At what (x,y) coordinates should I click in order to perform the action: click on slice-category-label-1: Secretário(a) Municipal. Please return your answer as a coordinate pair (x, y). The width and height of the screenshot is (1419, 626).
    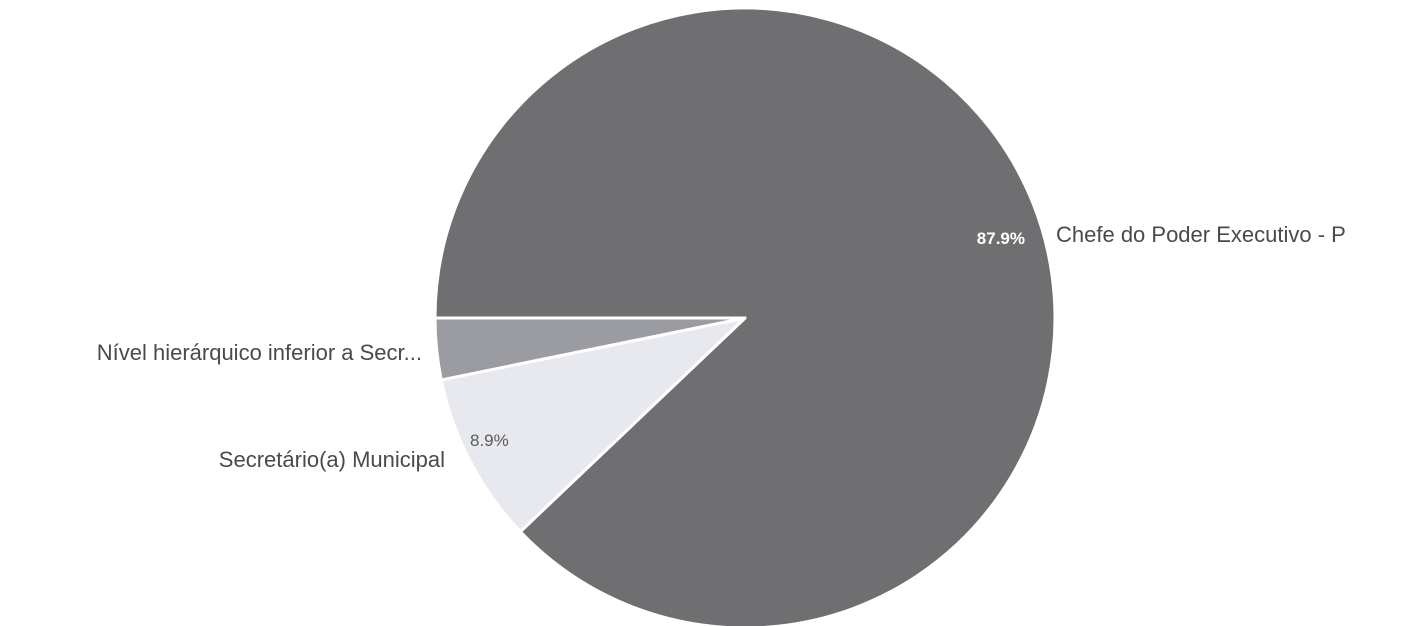
    Looking at the image, I should click on (332, 459).